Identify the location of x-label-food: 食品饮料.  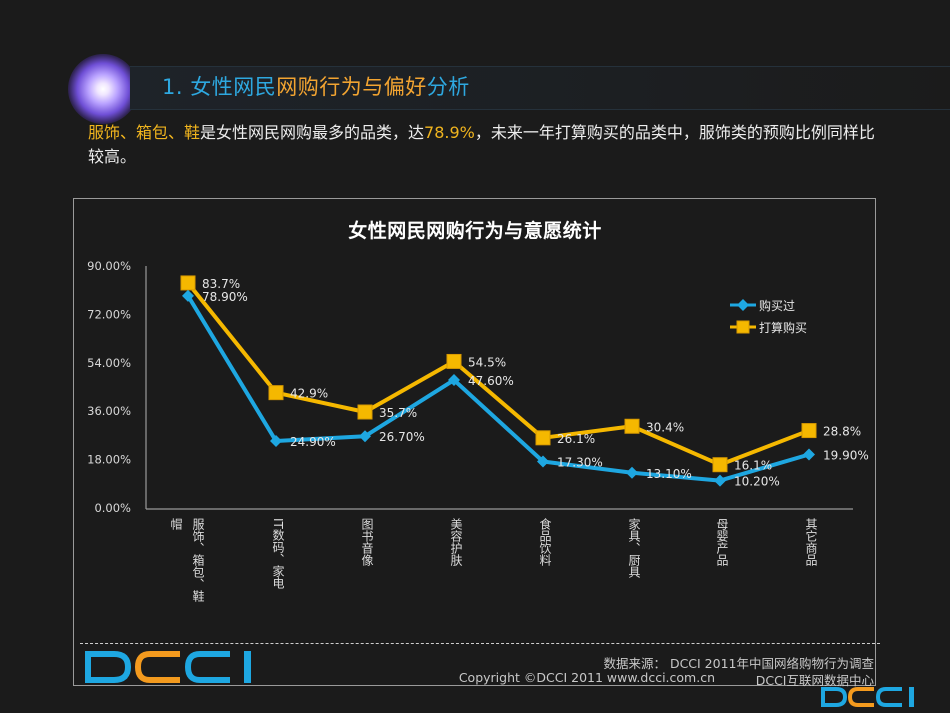
(545, 542).